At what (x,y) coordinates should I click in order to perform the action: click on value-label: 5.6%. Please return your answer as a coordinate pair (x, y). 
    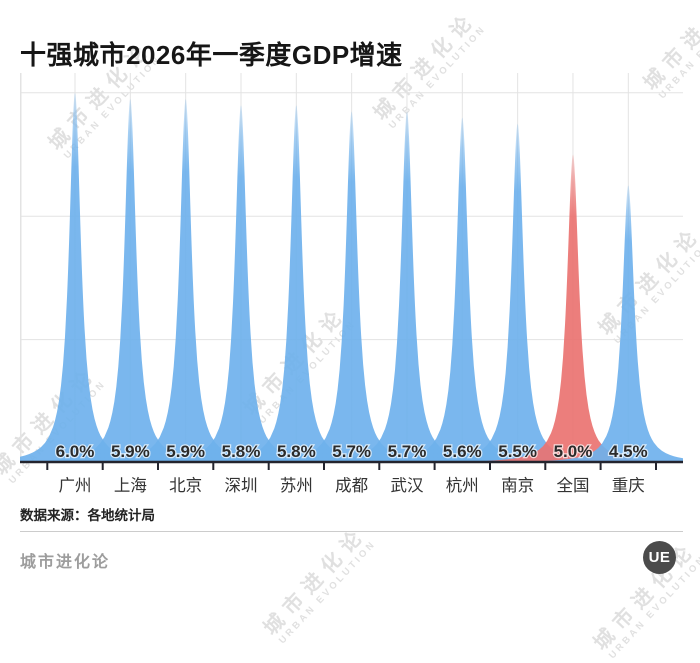
    Looking at the image, I should click on (462, 451).